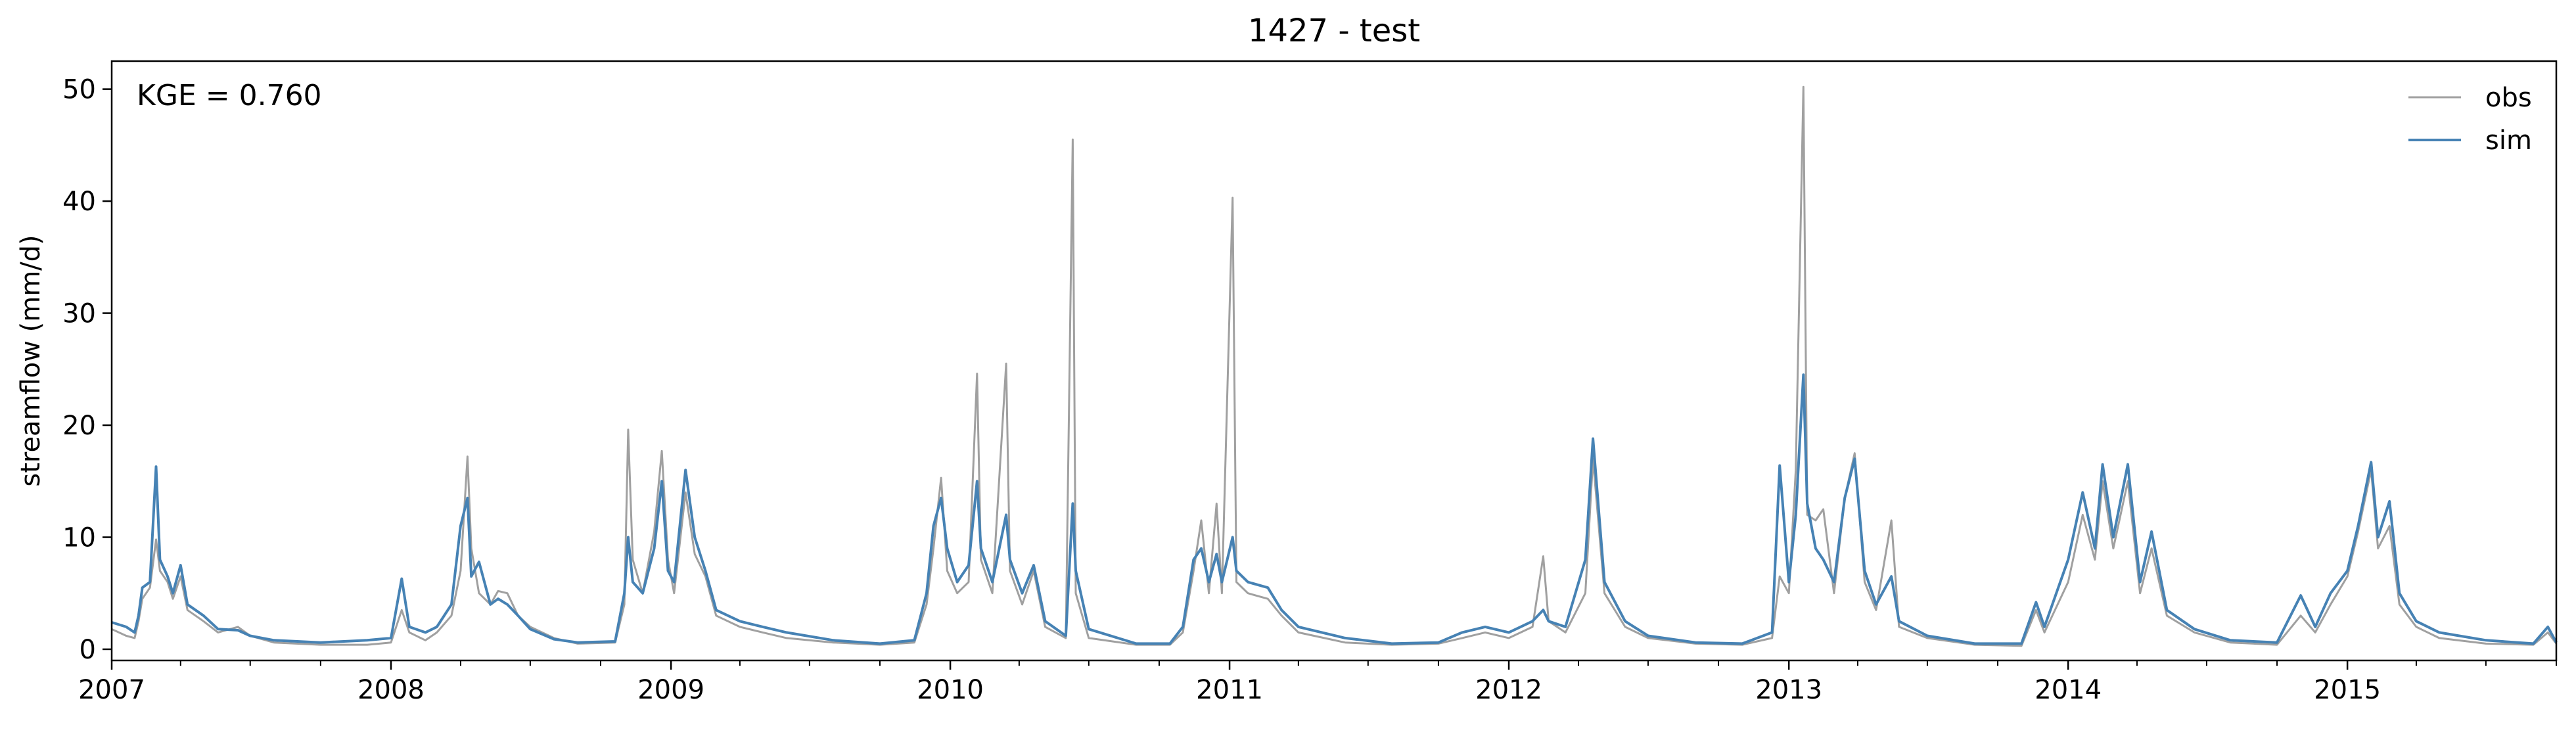 The width and height of the screenshot is (2576, 738). What do you see at coordinates (31, 360) in the screenshot?
I see `y-axis-label: streamflow (mm/d)` at bounding box center [31, 360].